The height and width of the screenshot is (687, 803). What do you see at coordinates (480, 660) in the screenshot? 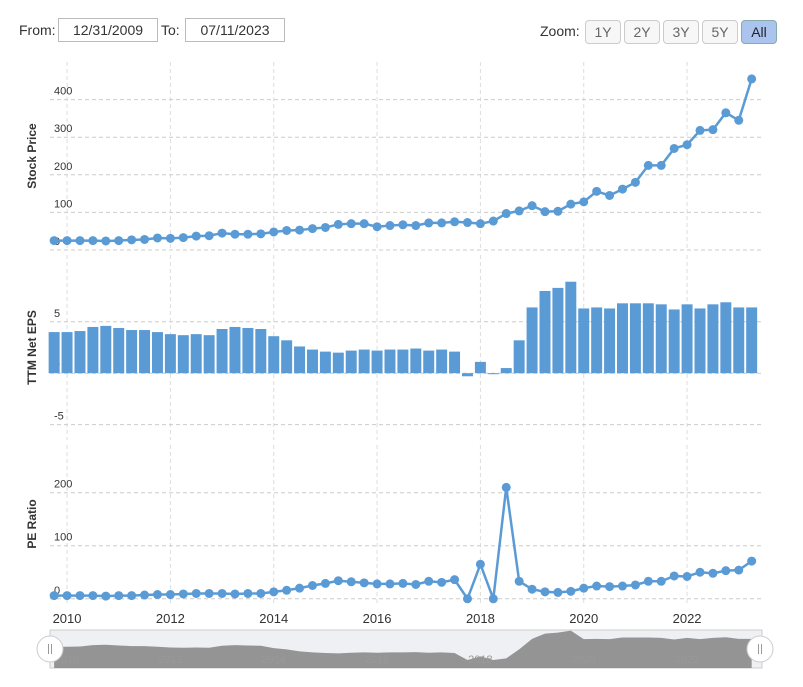
I see `navigator-label: 2018` at bounding box center [480, 660].